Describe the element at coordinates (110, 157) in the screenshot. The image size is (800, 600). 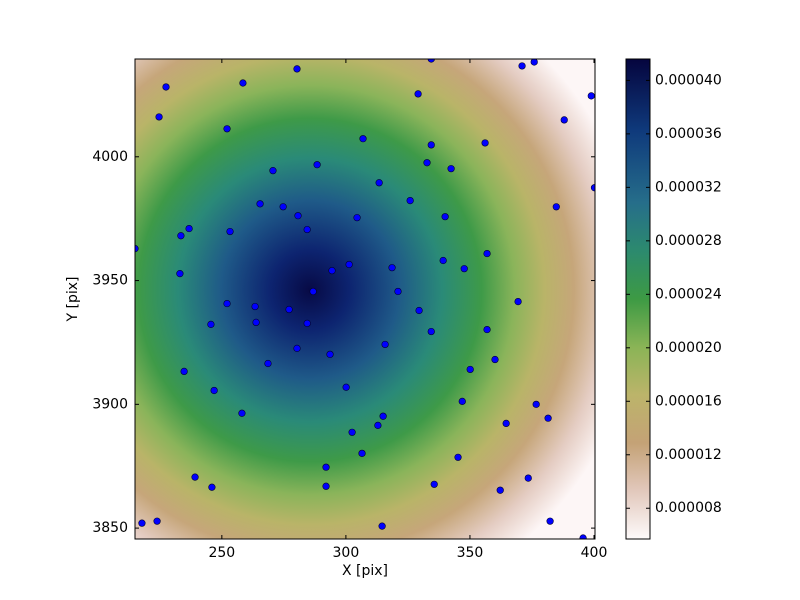
I see `y-tick-label: 4000` at that location.